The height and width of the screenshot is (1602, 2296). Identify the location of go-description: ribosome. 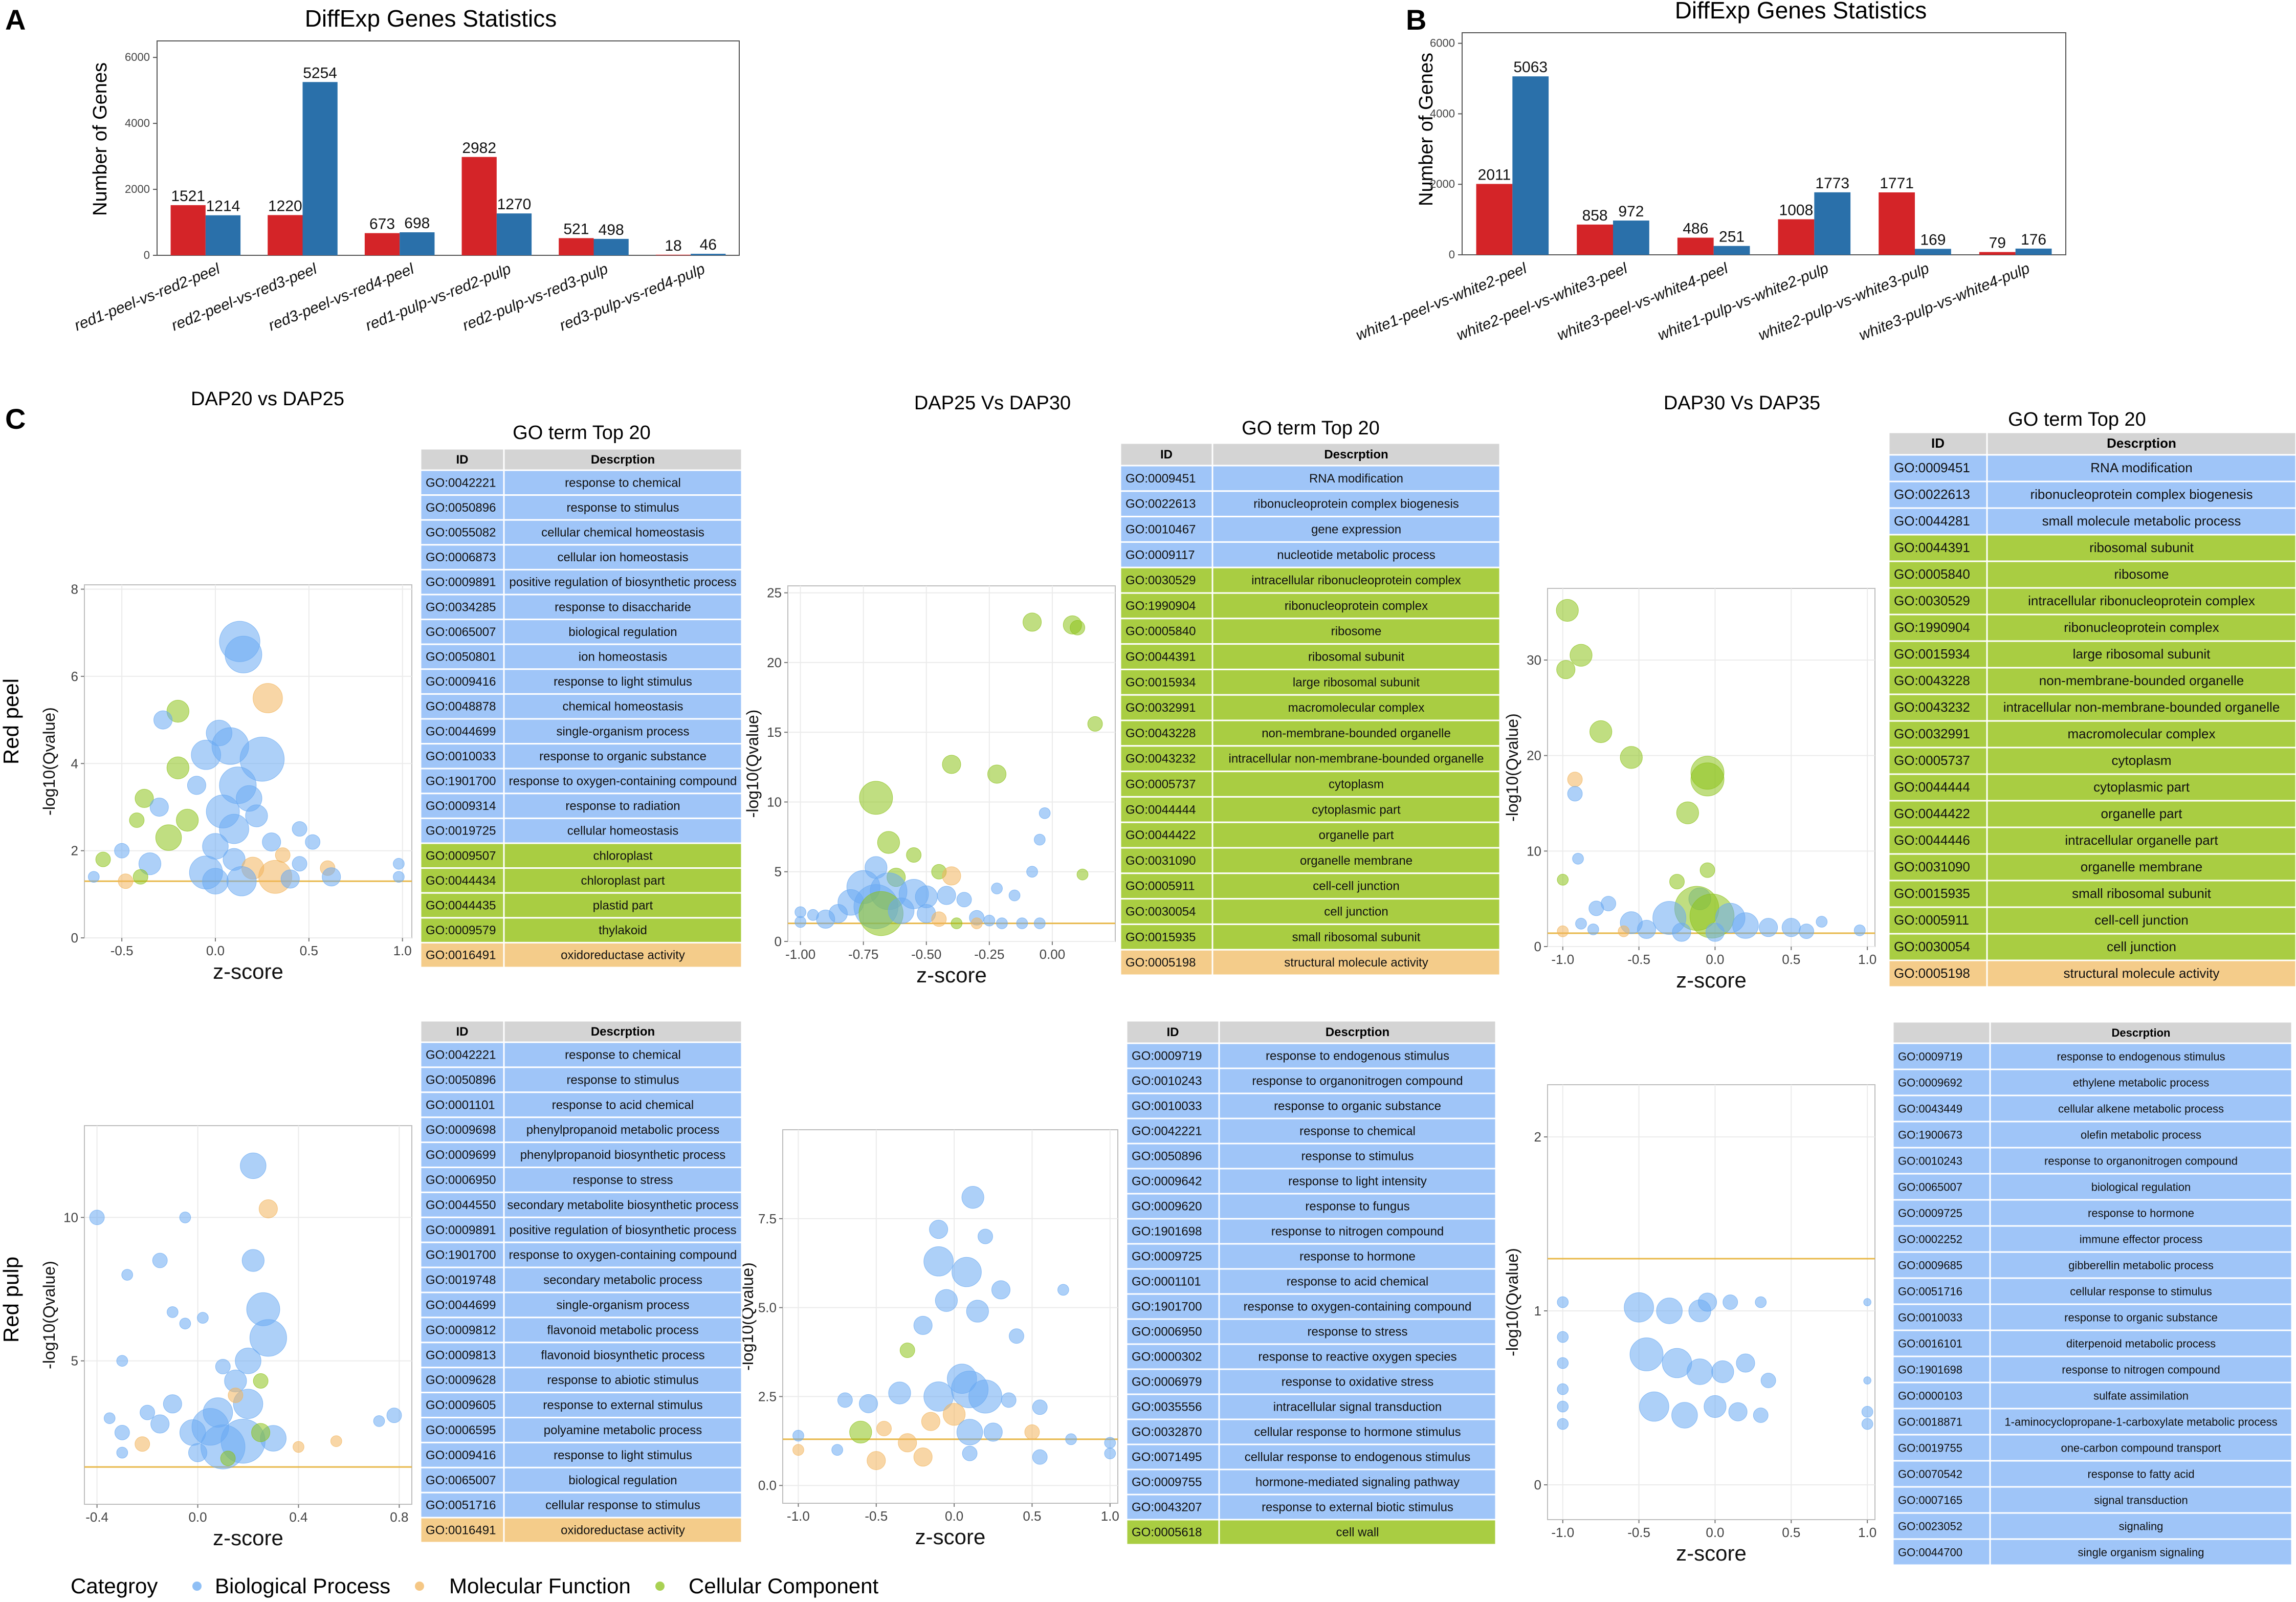
(2141, 574).